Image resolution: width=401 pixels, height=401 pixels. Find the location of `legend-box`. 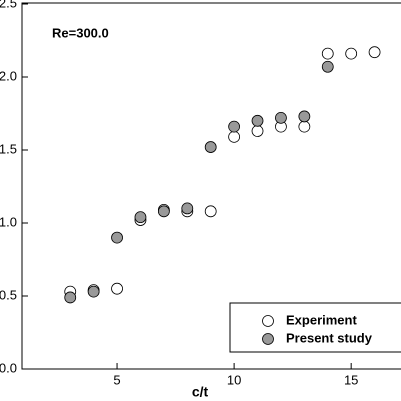

legend-box is located at coordinates (315, 327).